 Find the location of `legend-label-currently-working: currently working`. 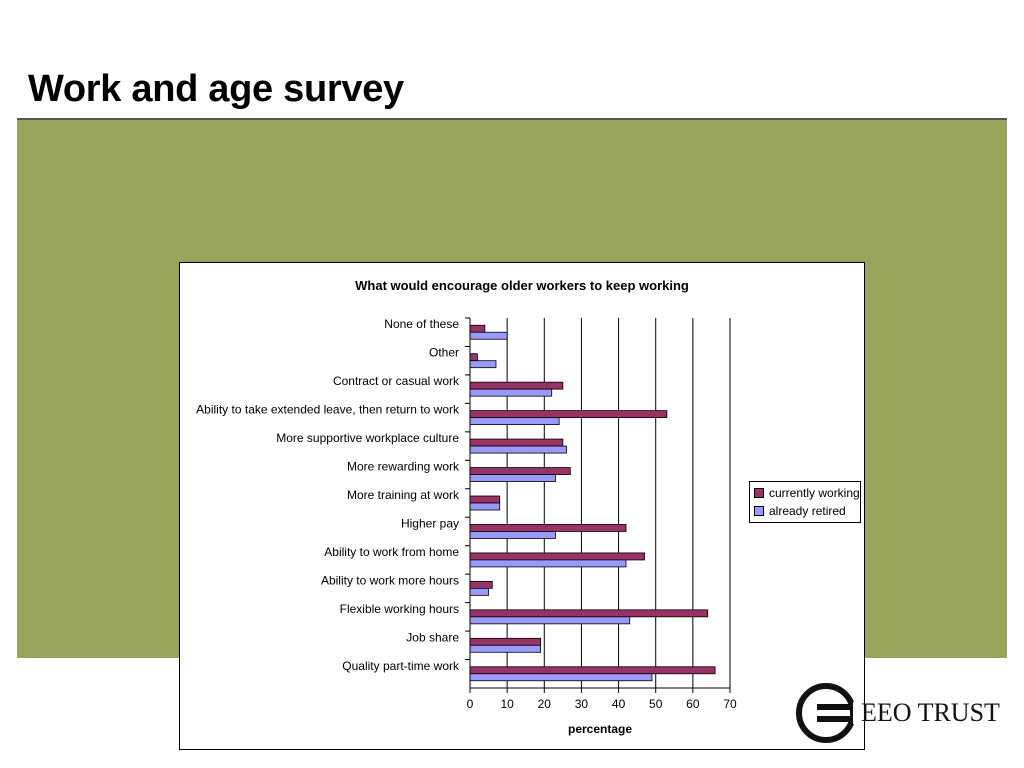

legend-label-currently-working: currently working is located at coordinates (814, 493).